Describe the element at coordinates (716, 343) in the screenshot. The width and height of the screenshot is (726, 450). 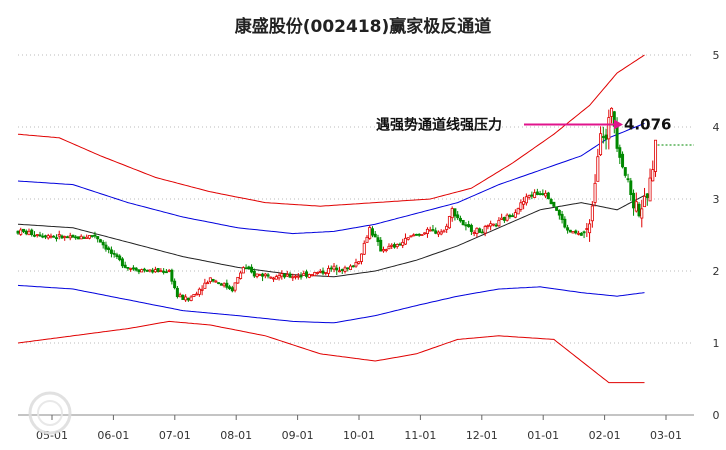
I see `y-tick-label: 1` at that location.